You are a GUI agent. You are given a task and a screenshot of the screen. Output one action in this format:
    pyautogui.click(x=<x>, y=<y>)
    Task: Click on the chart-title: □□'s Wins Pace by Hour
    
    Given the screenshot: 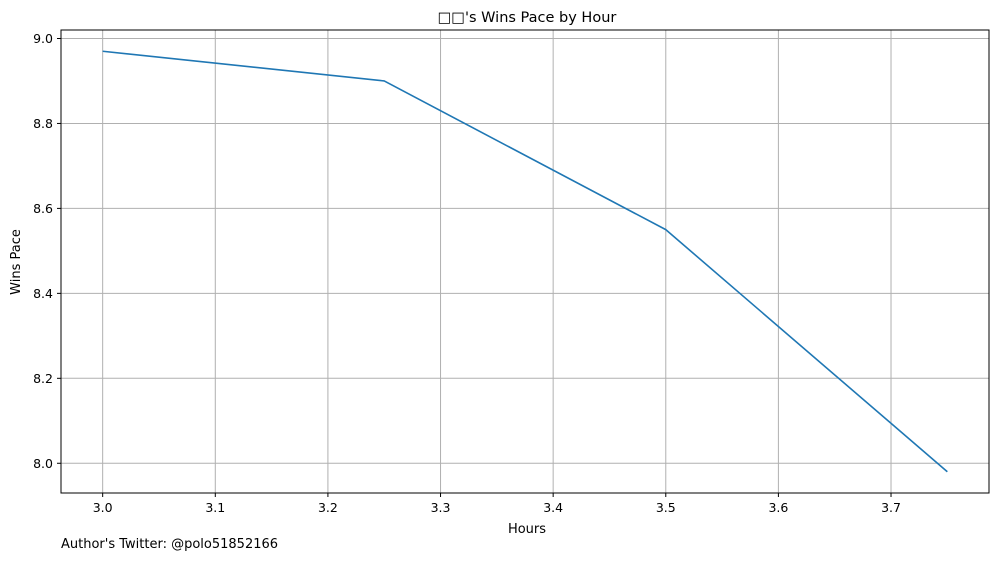 What is the action you would take?
    pyautogui.click(x=527, y=18)
    